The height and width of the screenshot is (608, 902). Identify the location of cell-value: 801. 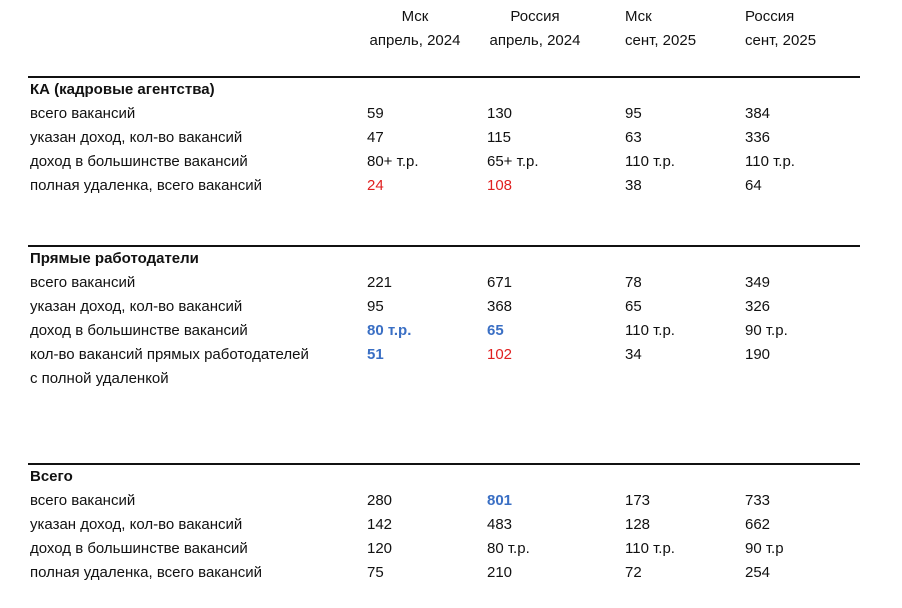
(500, 500).